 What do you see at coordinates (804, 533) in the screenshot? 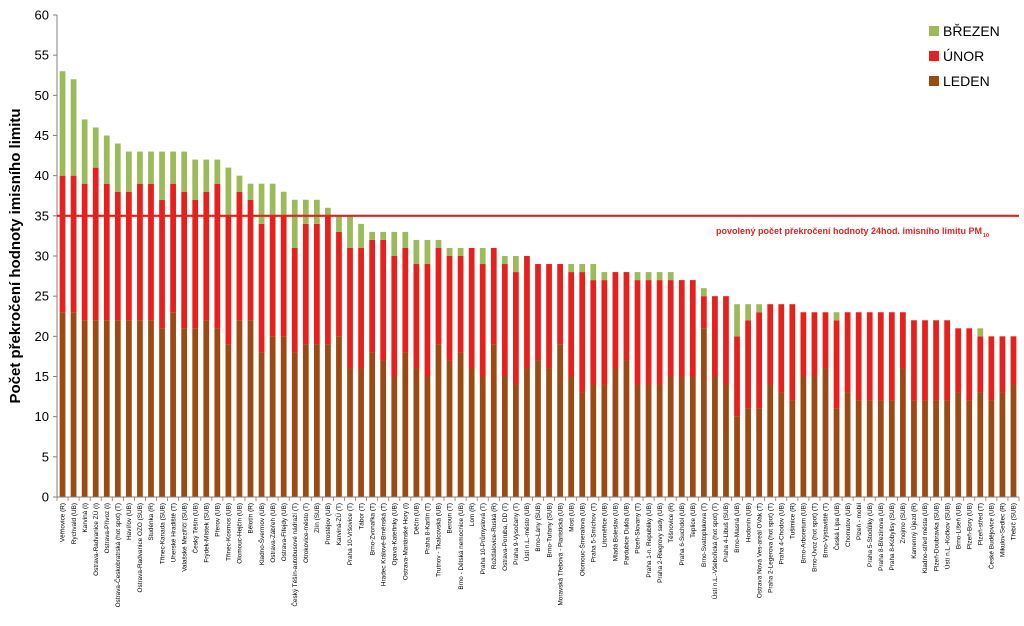
I see `x-category-label: Brno-Arboretum (UB)` at bounding box center [804, 533].